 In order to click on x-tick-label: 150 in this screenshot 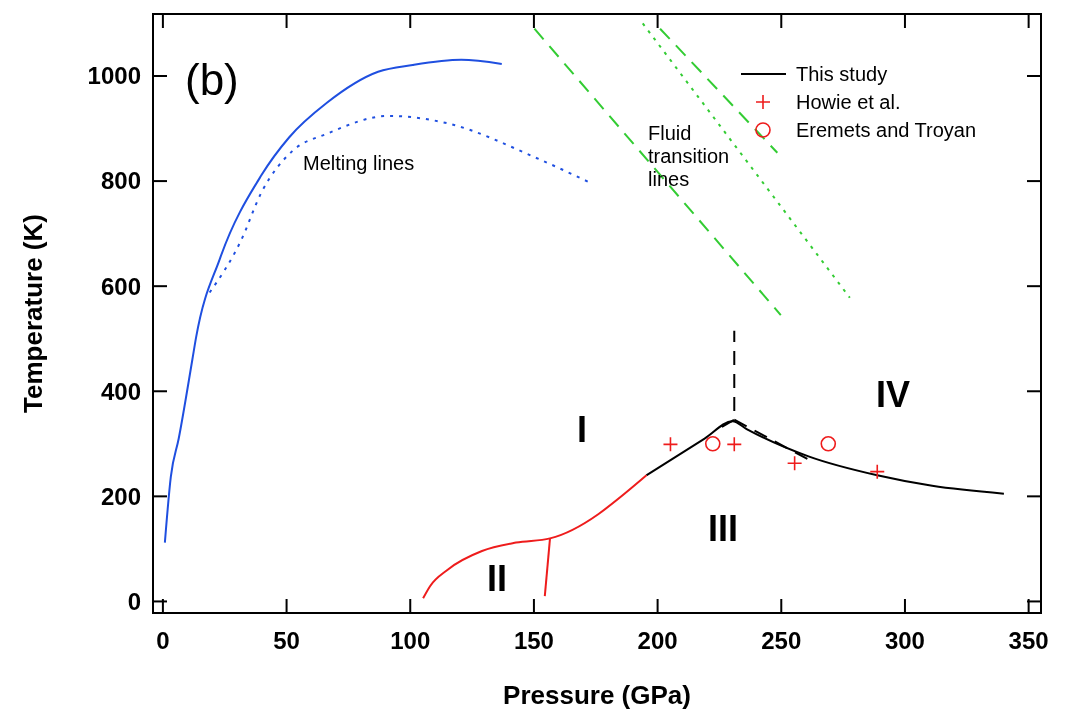, I will do `click(533, 640)`.